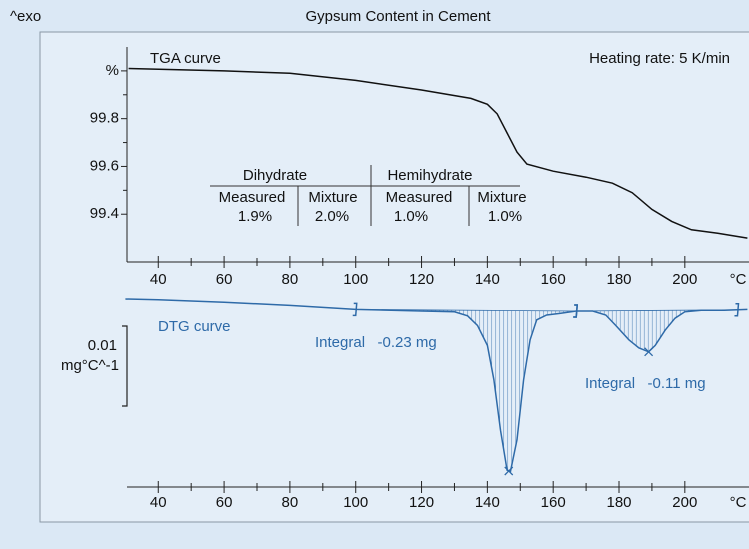  What do you see at coordinates (104, 118) in the screenshot?
I see `y-tick-label: 99.8` at bounding box center [104, 118].